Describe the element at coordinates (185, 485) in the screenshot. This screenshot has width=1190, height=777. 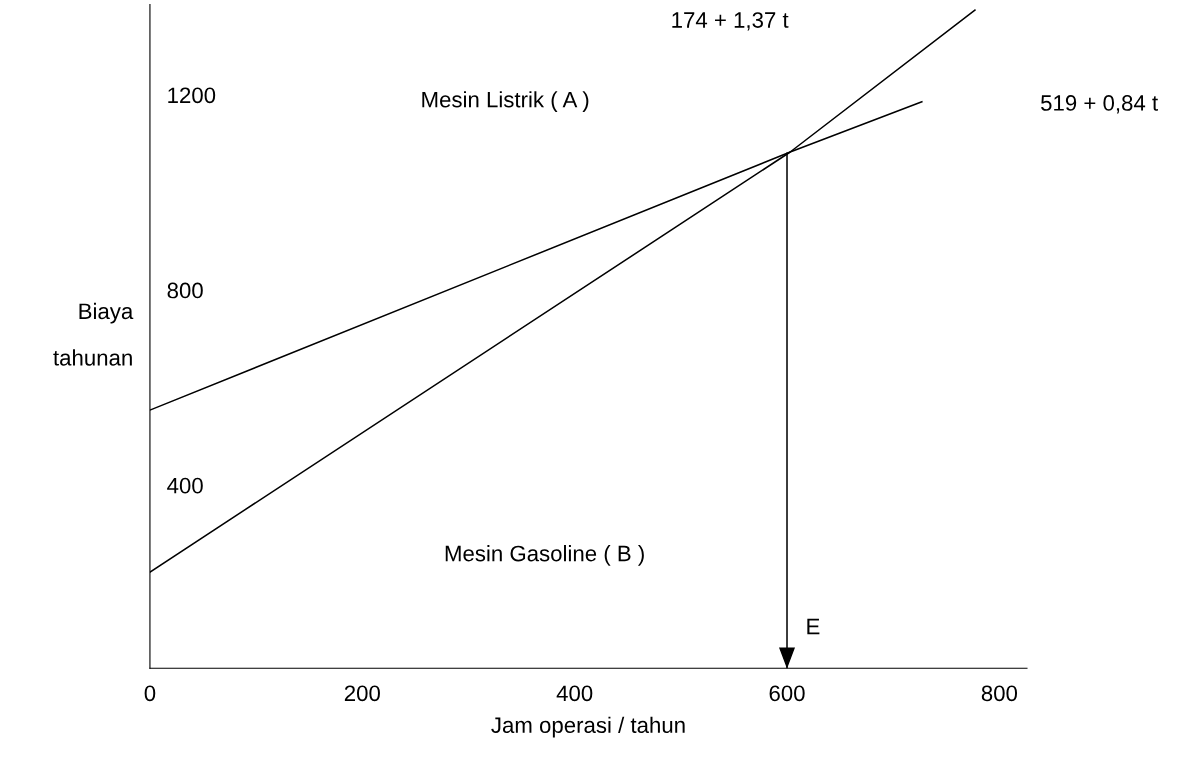
I see `y-tick-label: 400` at that location.